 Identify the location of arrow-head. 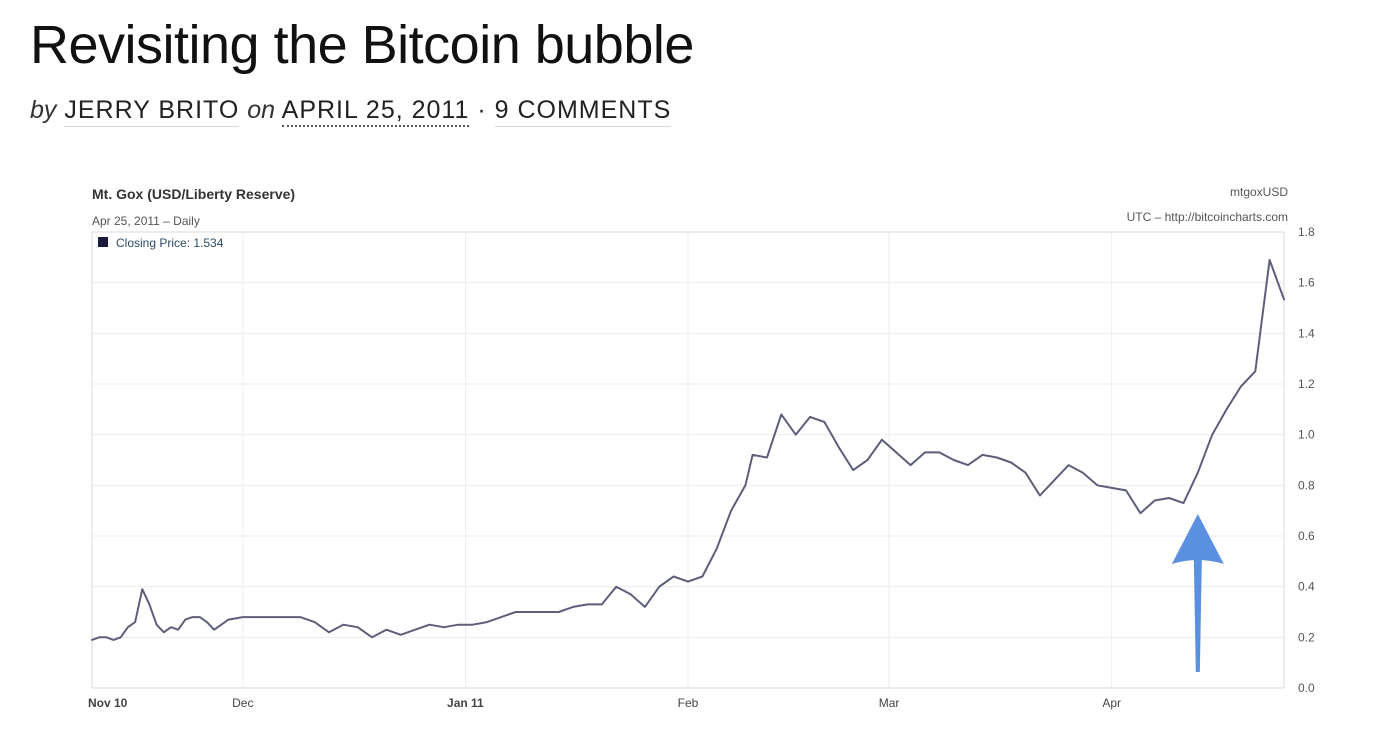
(1197, 539).